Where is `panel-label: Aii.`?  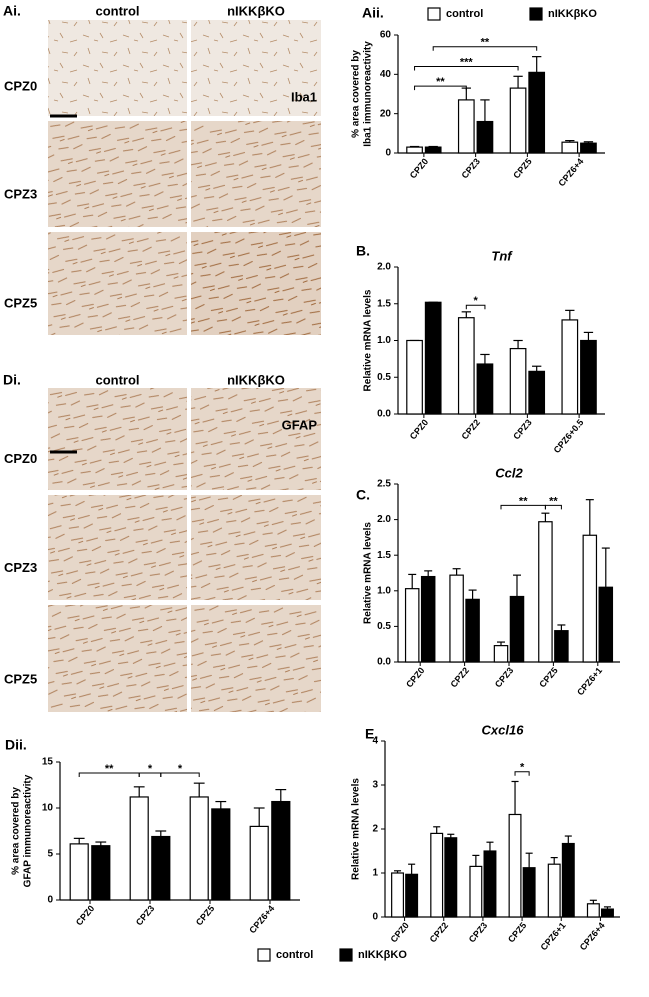 panel-label: Aii. is located at coordinates (373, 13).